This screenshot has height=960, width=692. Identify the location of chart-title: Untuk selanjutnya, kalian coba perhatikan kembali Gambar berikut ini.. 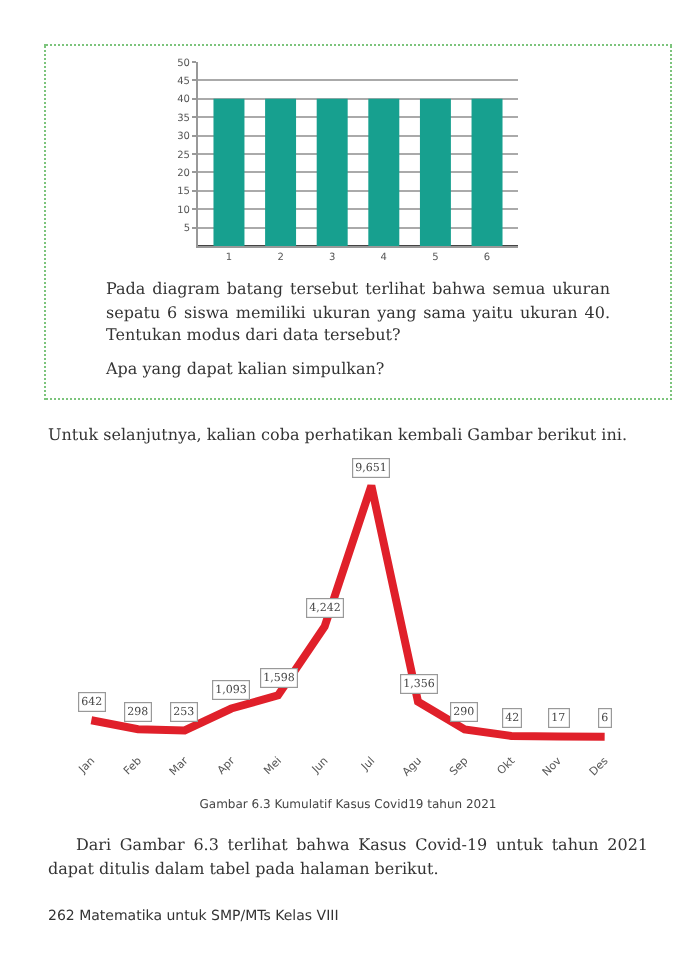
(338, 436).